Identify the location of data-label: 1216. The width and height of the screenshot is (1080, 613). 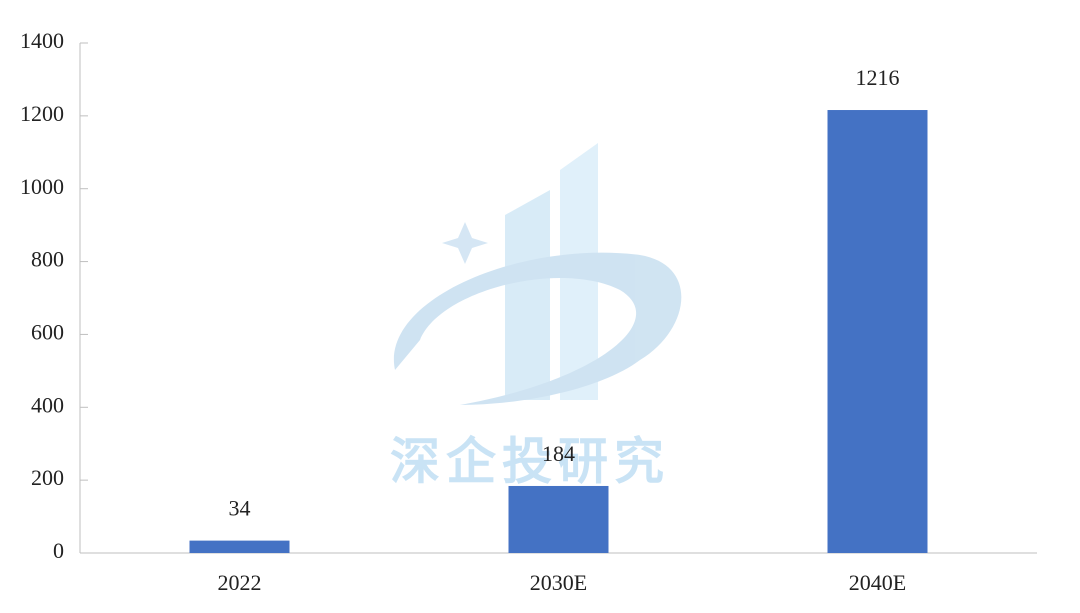
(878, 77).